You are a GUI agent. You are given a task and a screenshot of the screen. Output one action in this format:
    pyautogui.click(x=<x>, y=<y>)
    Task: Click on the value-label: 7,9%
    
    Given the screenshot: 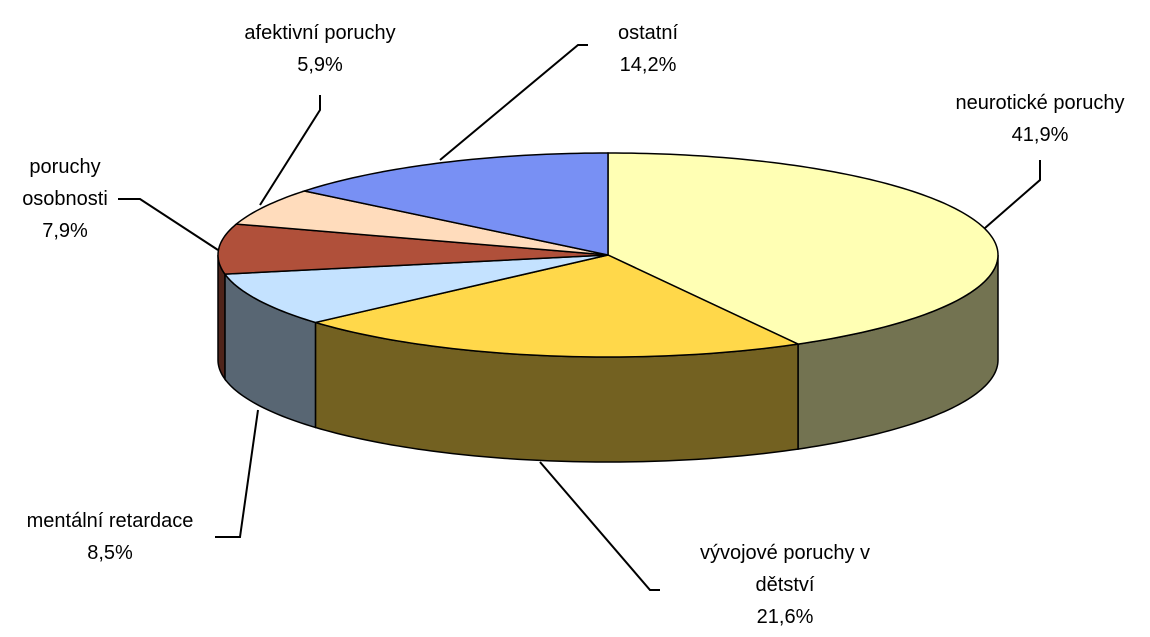 What is the action you would take?
    pyautogui.click(x=65, y=231)
    